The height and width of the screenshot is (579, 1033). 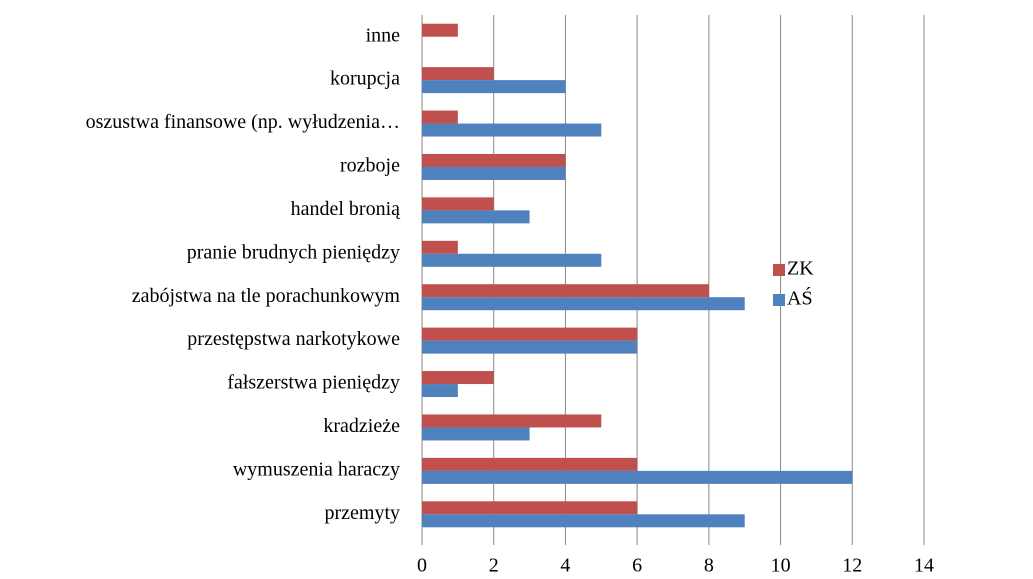 What do you see at coordinates (800, 269) in the screenshot?
I see `legend-label: ZK` at bounding box center [800, 269].